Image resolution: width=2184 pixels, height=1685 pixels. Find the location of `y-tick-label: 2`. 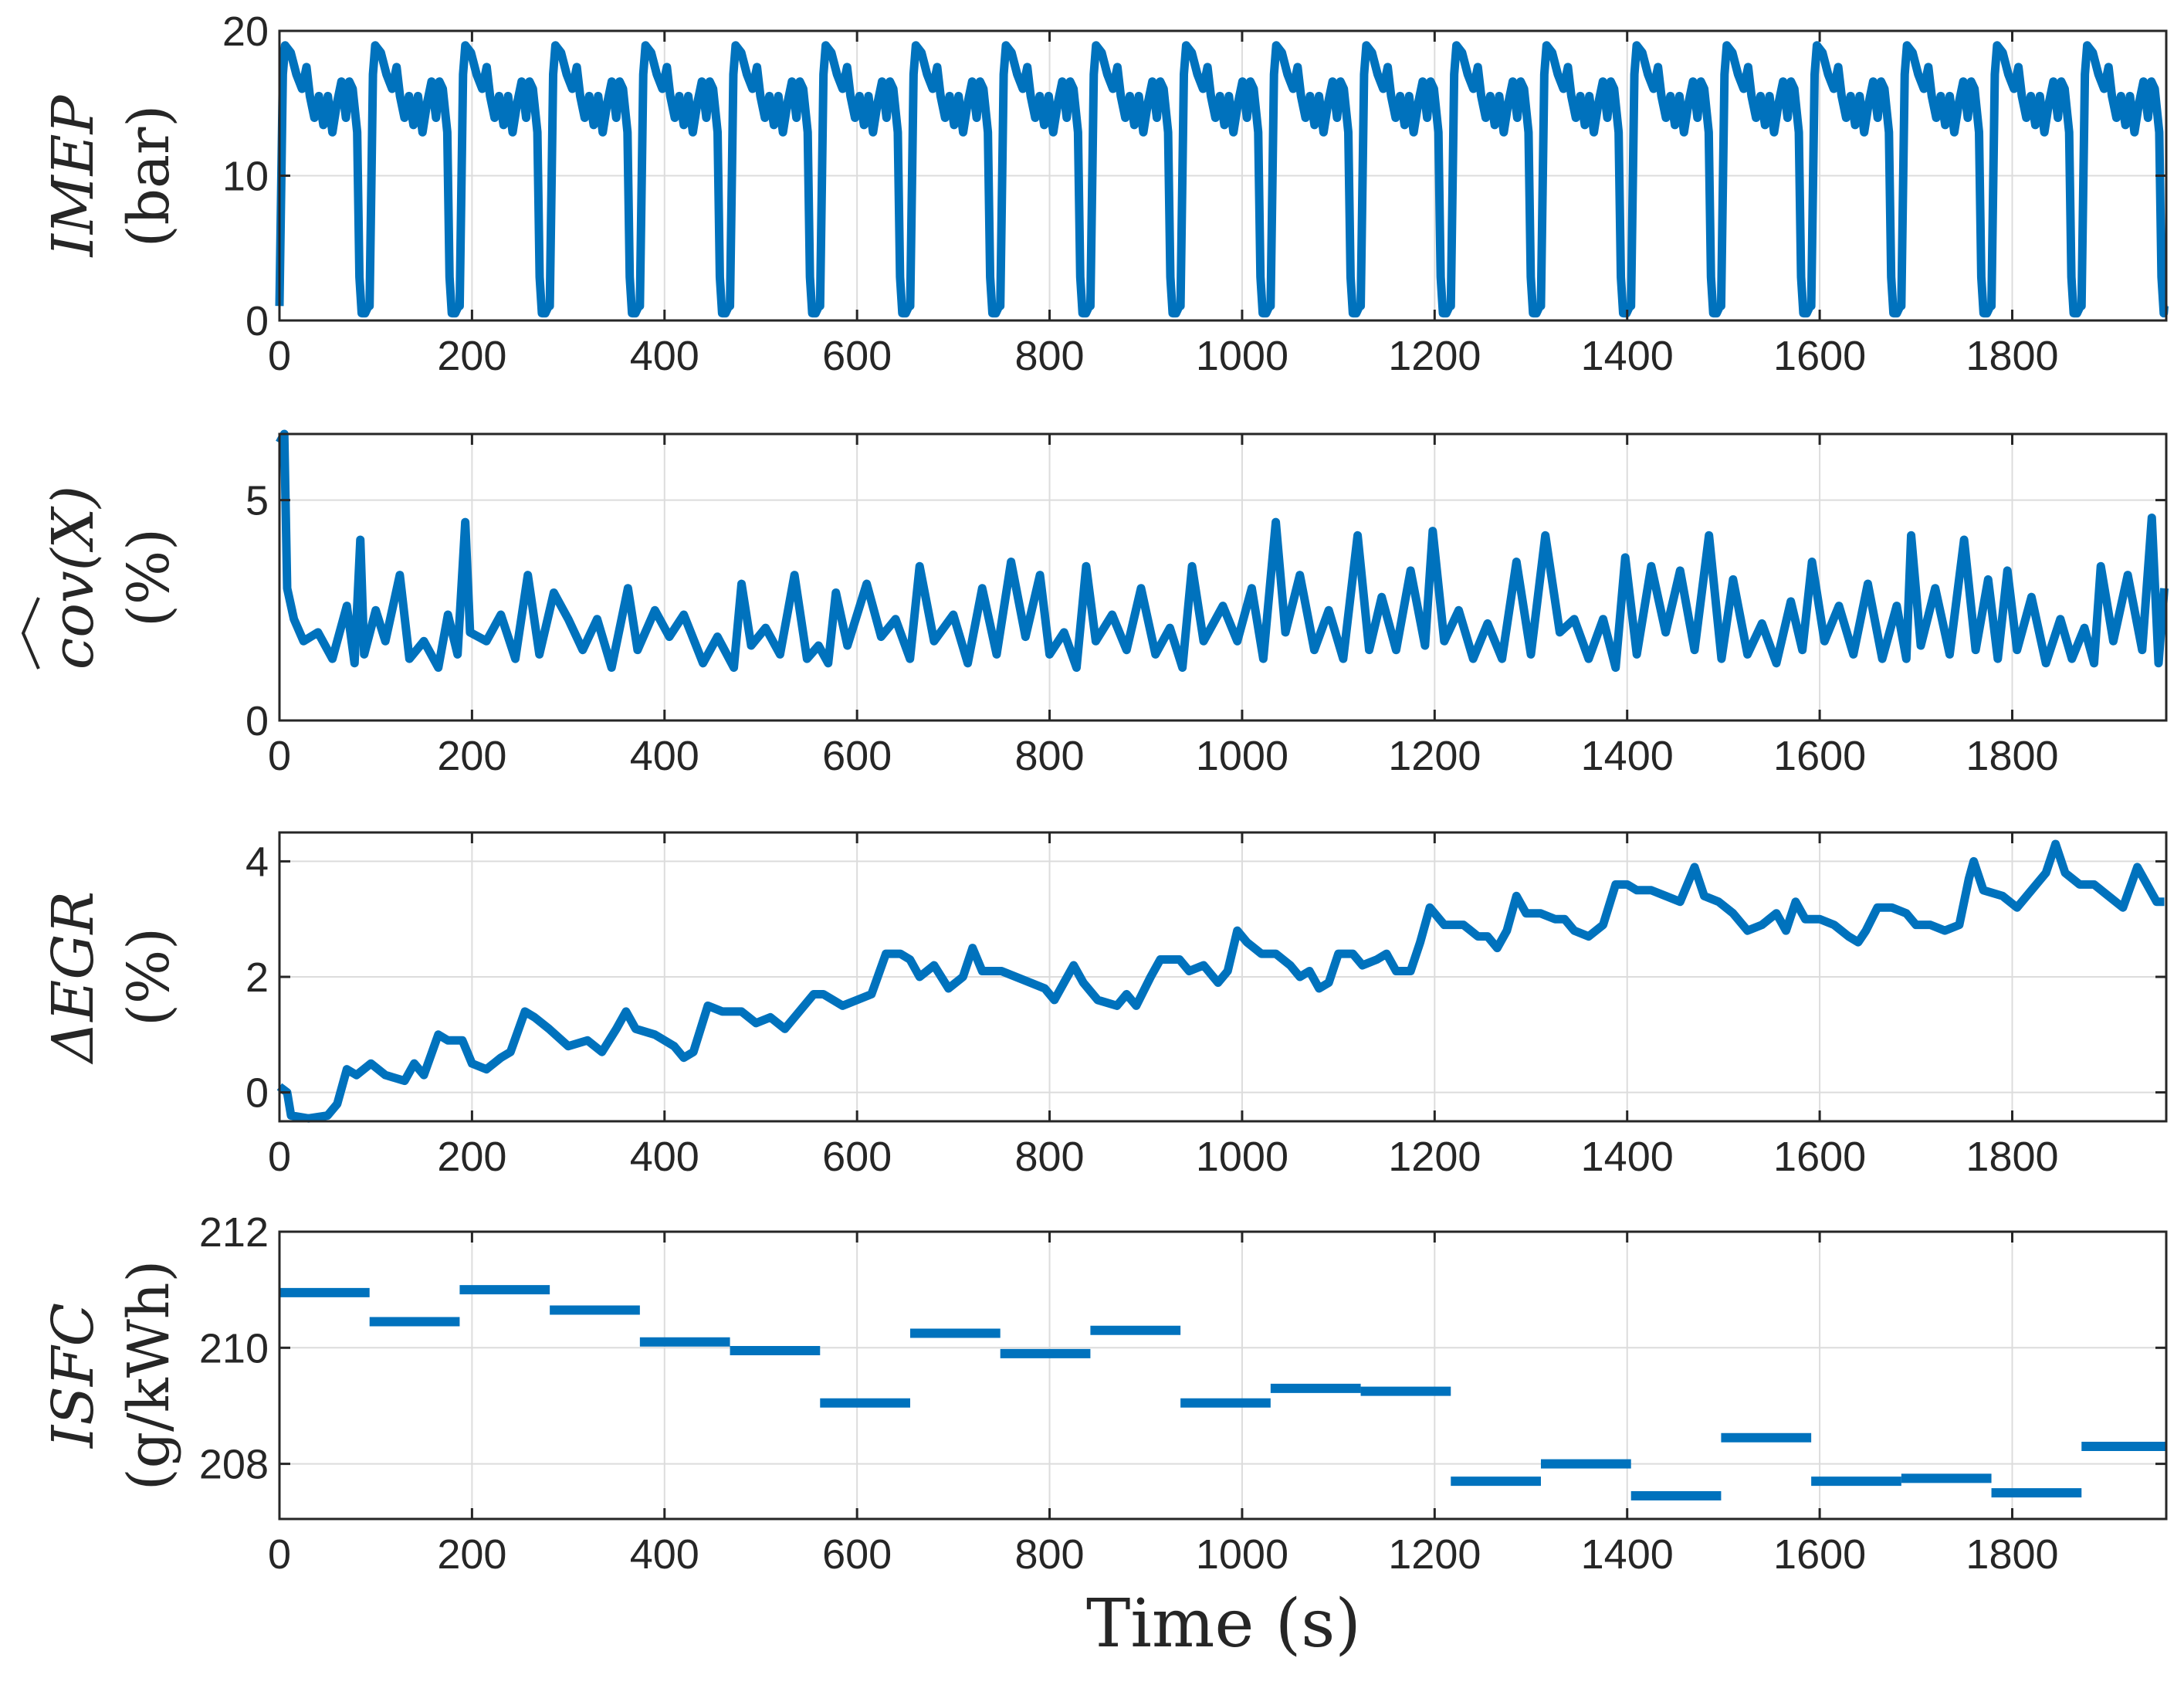

y-tick-label: 2 is located at coordinates (257, 977).